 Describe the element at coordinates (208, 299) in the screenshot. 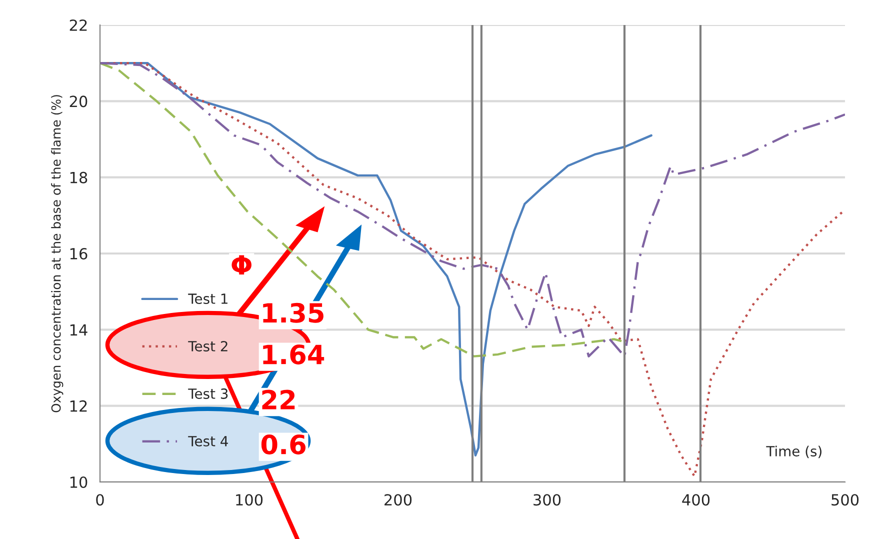

I see `legend-label: Test 1` at that location.